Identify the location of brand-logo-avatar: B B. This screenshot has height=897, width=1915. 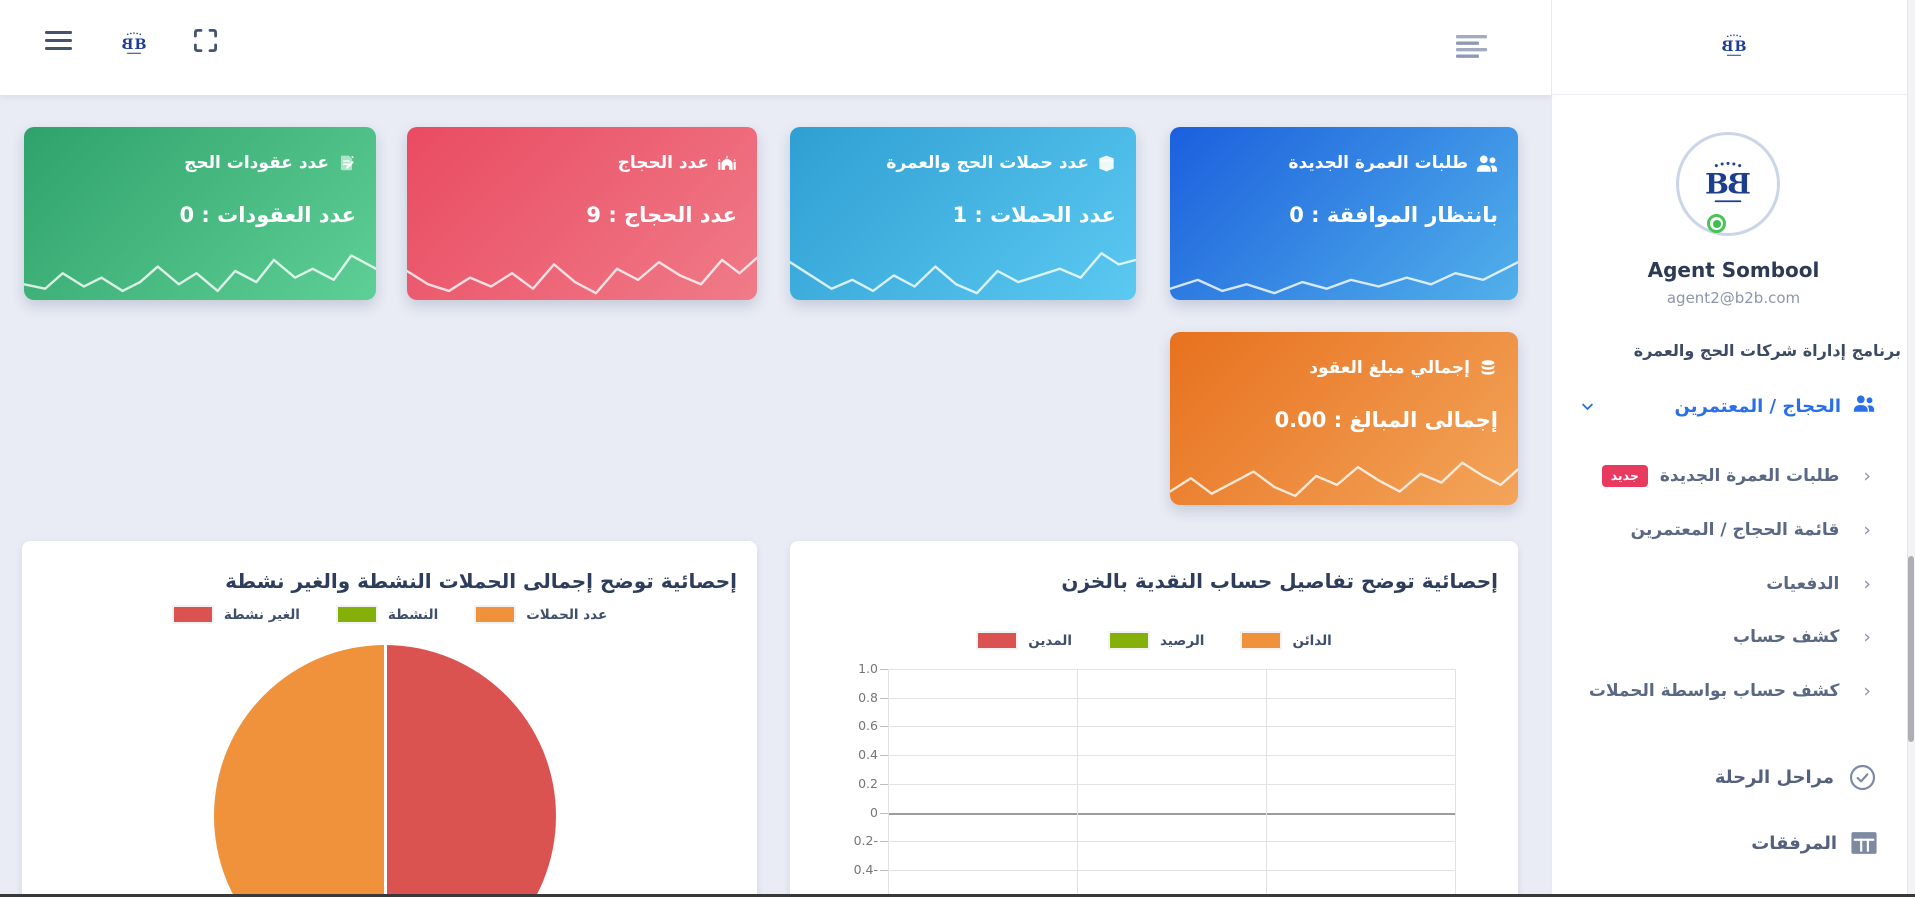
(1728, 184).